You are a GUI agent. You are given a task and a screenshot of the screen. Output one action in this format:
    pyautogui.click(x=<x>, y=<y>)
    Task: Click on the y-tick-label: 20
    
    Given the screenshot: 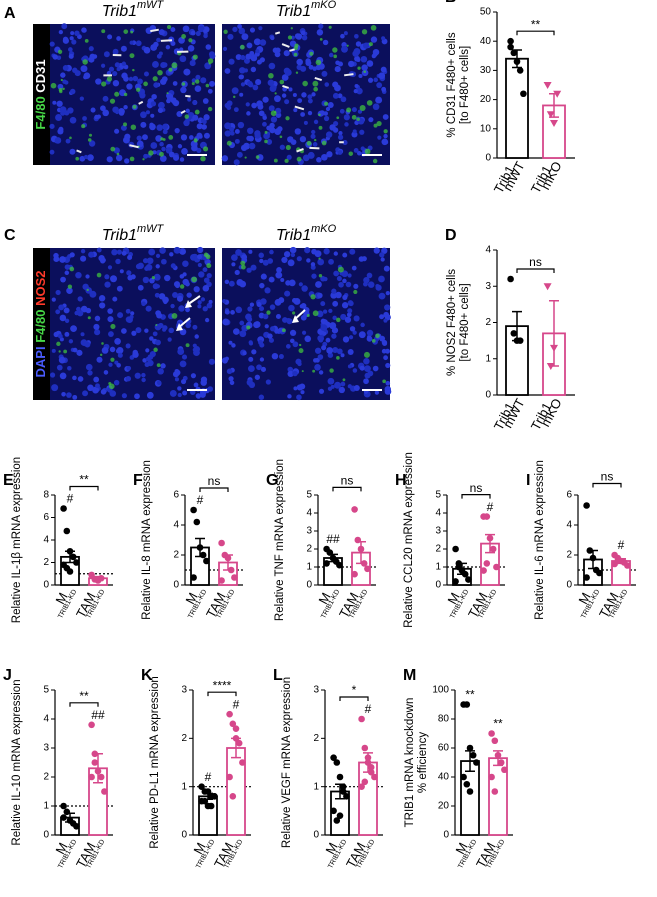 What is the action you would take?
    pyautogui.click(x=486, y=99)
    